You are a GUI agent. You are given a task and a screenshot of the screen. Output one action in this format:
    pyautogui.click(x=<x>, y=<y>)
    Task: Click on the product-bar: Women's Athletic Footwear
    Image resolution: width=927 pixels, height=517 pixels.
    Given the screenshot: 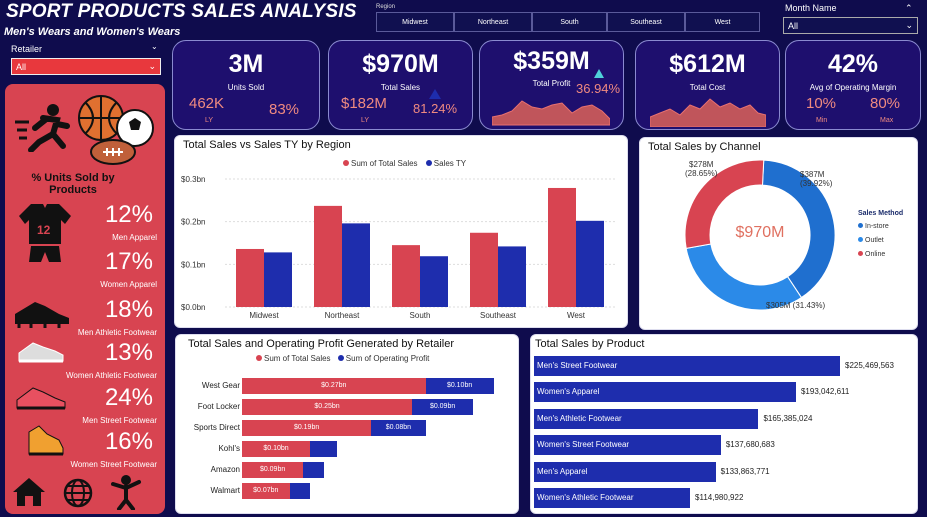 What is the action you would take?
    pyautogui.click(x=612, y=498)
    